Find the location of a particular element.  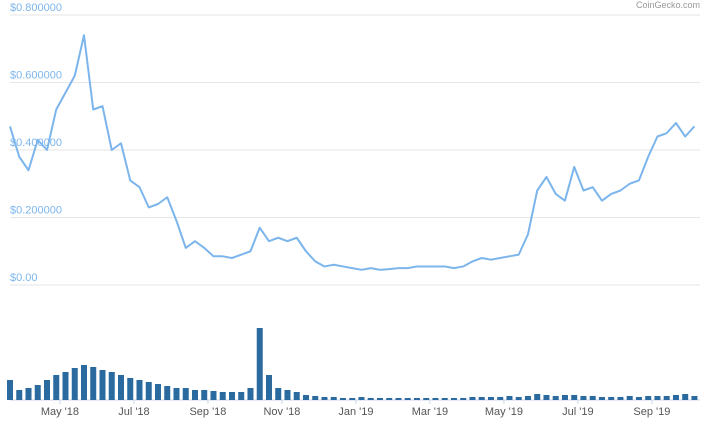

x-tick-label: Jan '19 is located at coordinates (355, 412).